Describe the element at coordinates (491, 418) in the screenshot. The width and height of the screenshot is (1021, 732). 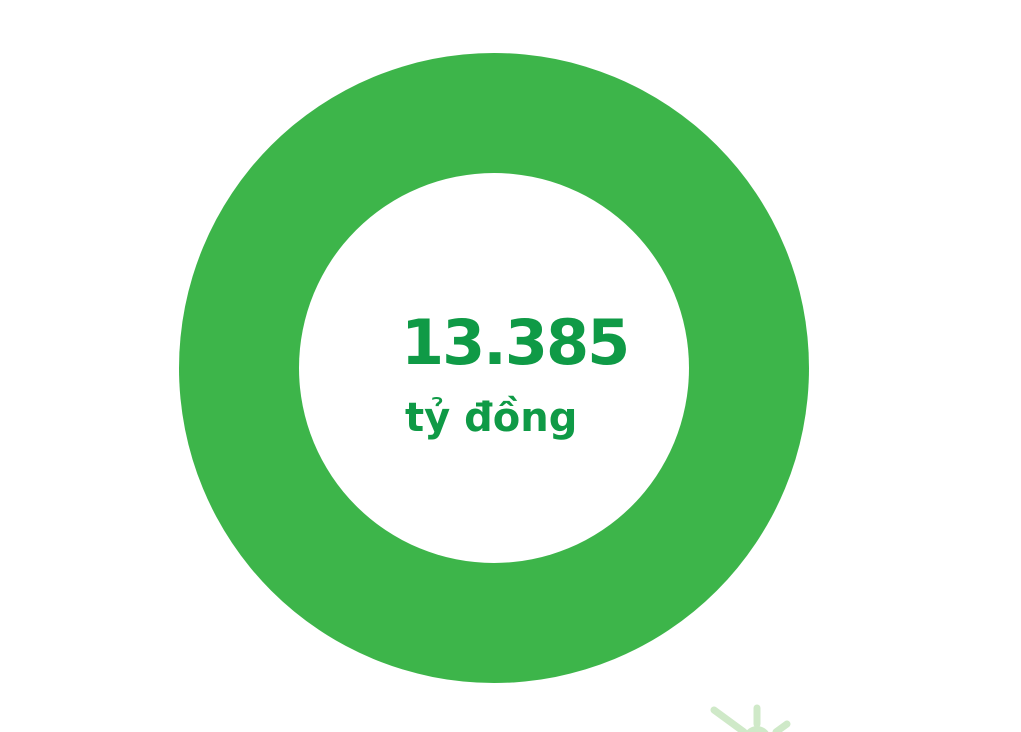
I see `center-unit-label: tỷ đồng` at that location.